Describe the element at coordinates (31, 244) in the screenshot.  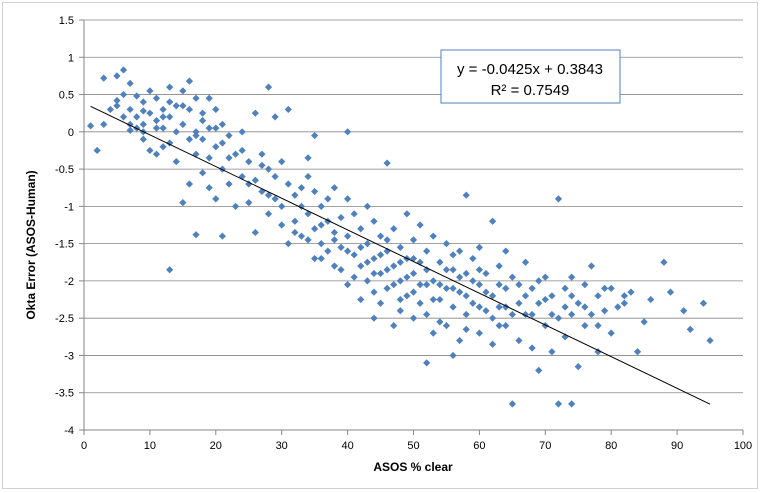
I see `y-axis-title: Okta Error (ASOS-Human)` at that location.